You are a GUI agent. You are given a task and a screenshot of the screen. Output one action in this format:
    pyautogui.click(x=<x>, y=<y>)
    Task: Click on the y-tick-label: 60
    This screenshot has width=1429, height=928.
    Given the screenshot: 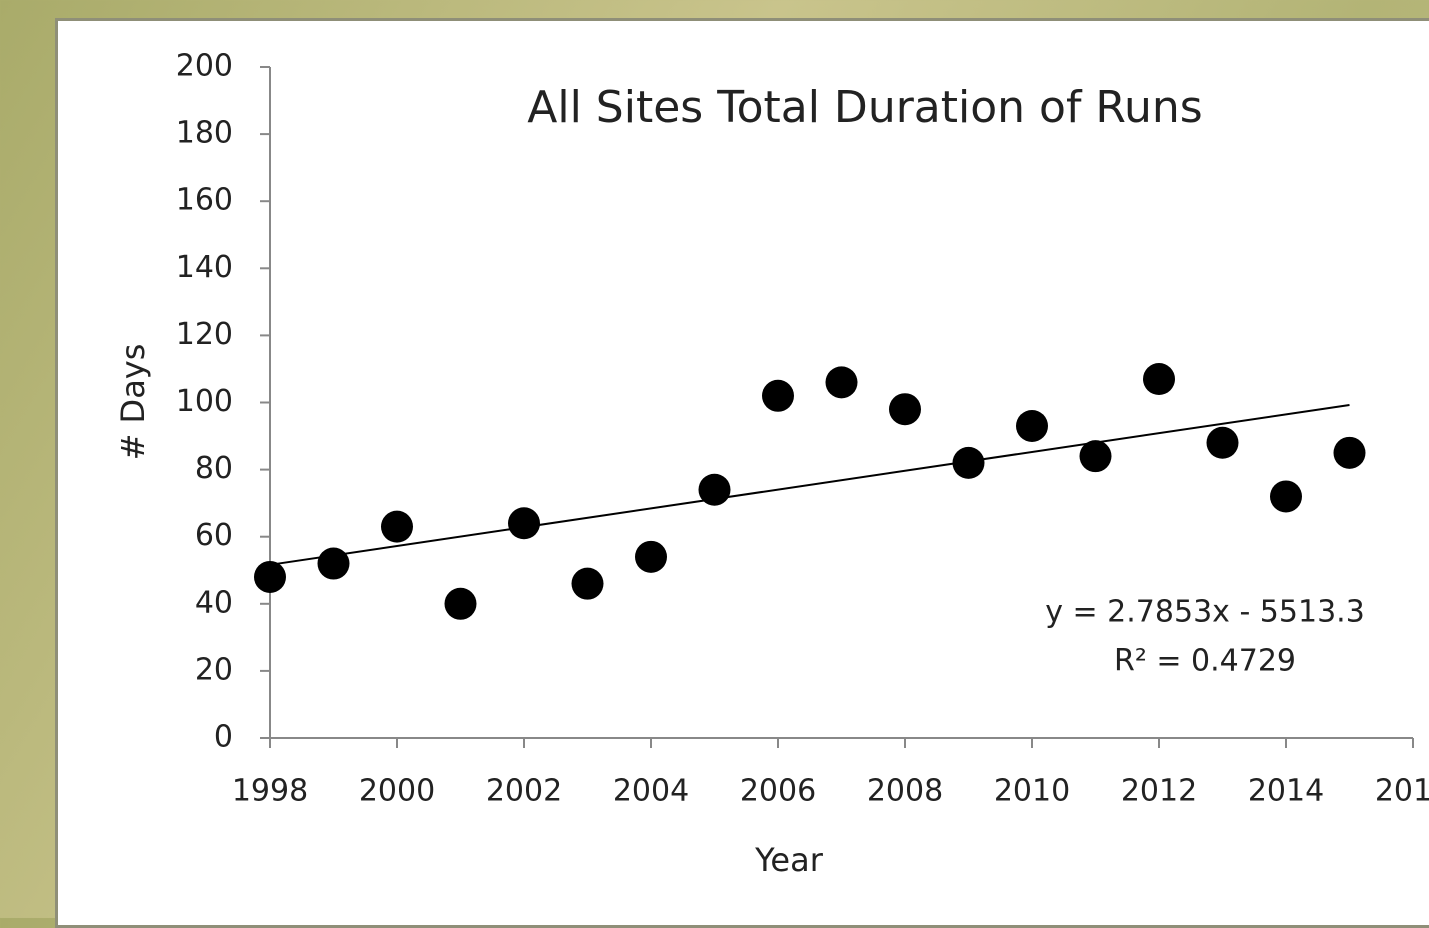 What is the action you would take?
    pyautogui.click(x=214, y=535)
    